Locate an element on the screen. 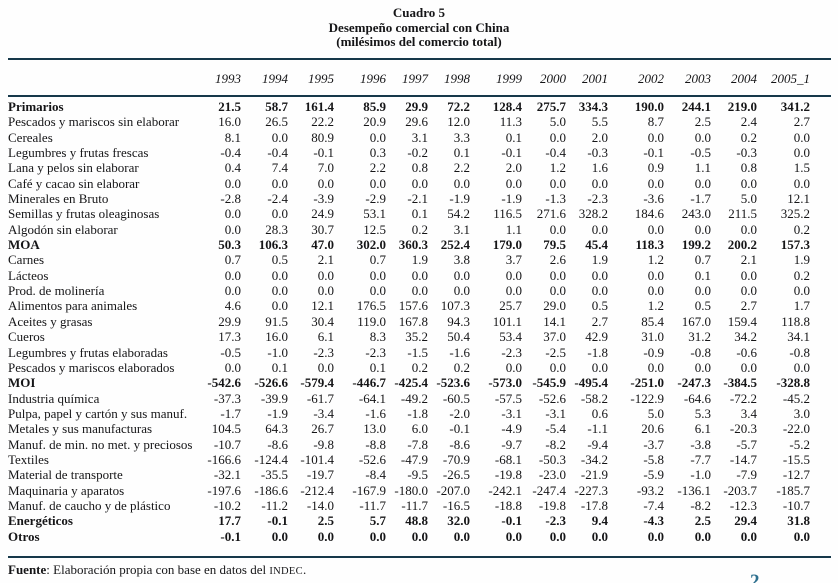 The width and height of the screenshot is (838, 583). value-cell: 2.7 is located at coordinates (801, 122).